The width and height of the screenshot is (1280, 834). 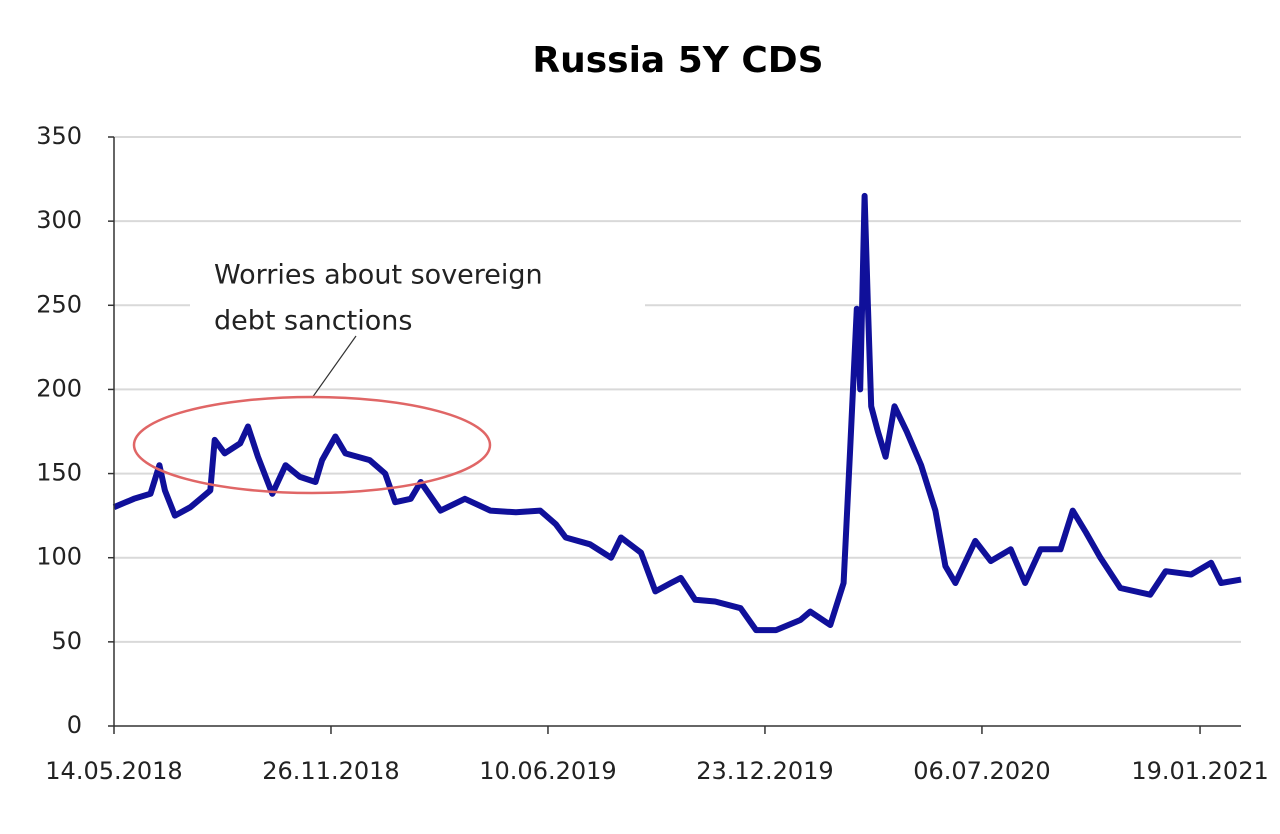 What do you see at coordinates (1199, 771) in the screenshot?
I see `x-tick-label: 19.01.2021` at bounding box center [1199, 771].